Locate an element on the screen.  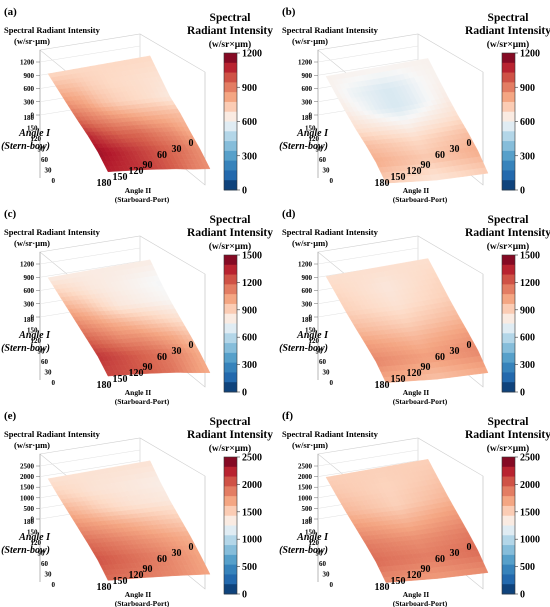
colorbar-tick-label: 2000 is located at coordinates (252, 485).